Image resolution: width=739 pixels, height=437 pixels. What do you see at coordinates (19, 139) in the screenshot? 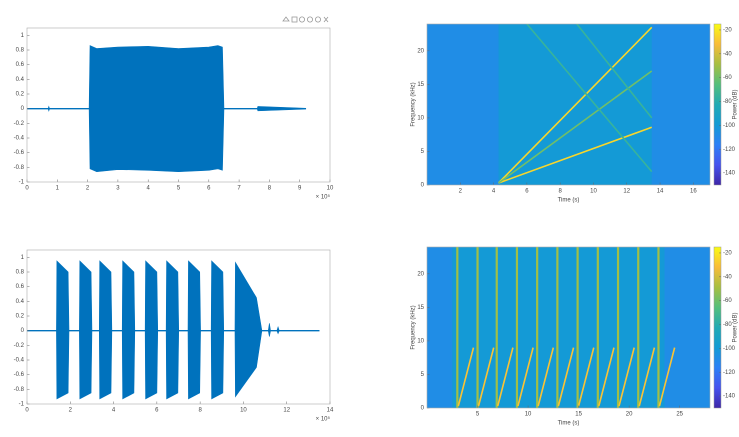
I see `y-tick-label: -0.4` at bounding box center [19, 139].